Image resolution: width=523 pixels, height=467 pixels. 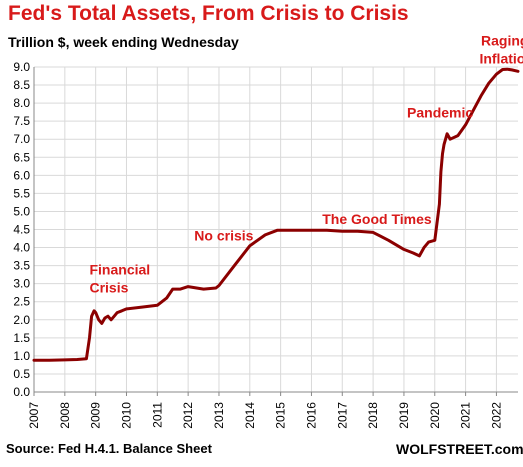 What do you see at coordinates (373, 415) in the screenshot?
I see `x-tick-label: 2018` at bounding box center [373, 415].